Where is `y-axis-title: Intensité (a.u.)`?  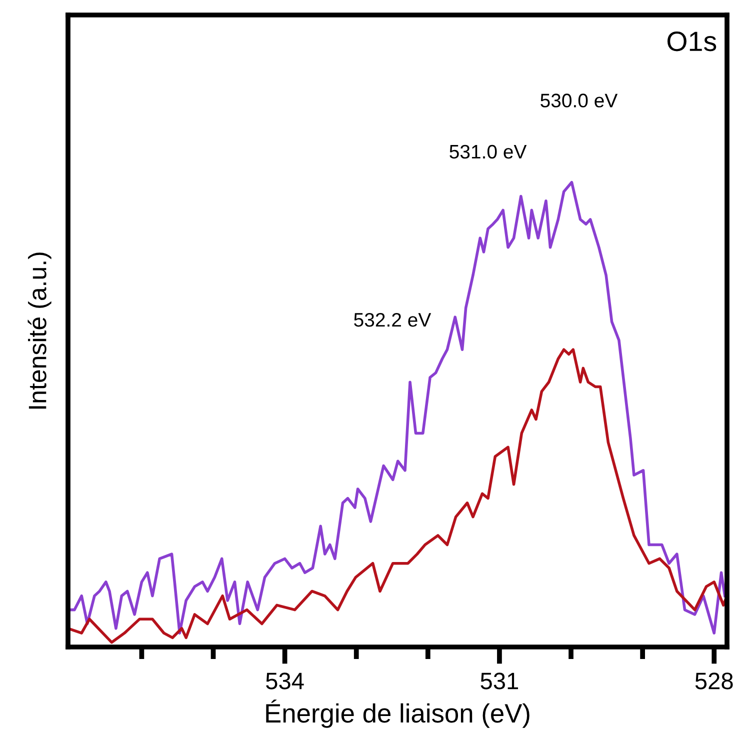
y-axis-title: Intensité (a.u.) is located at coordinates (40, 330).